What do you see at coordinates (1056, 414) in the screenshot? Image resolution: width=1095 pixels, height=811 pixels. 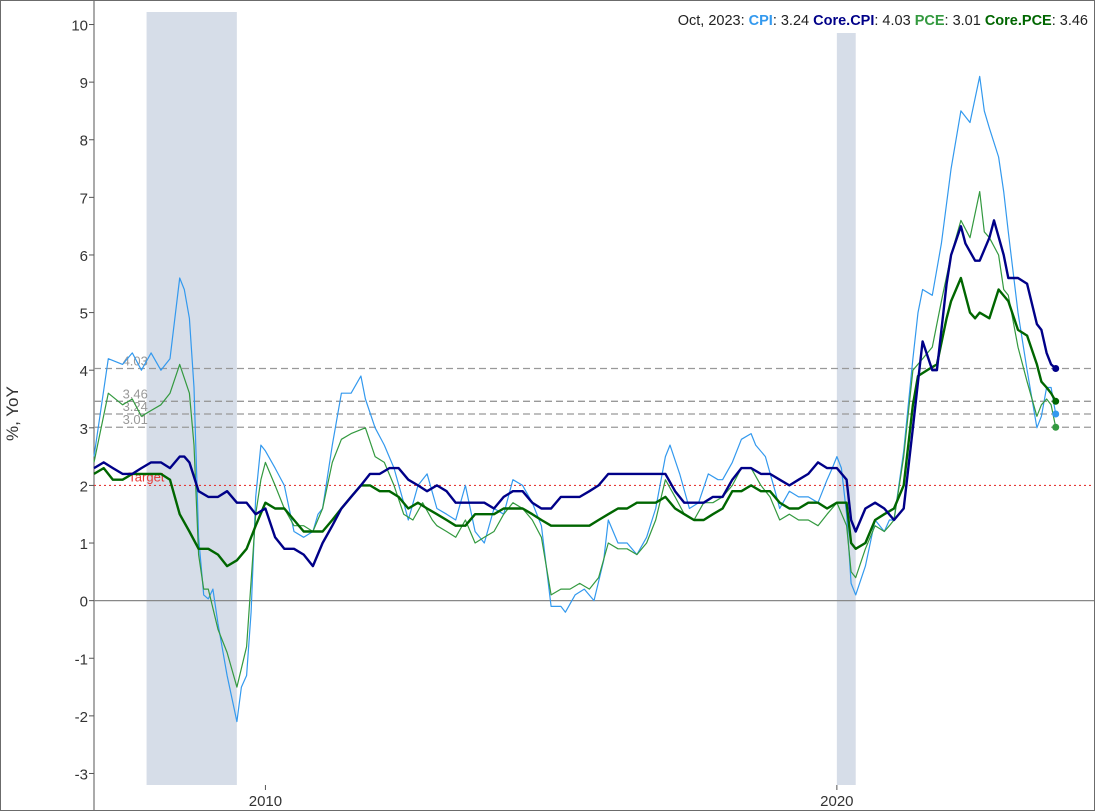 I see `last-point-cpi` at bounding box center [1056, 414].